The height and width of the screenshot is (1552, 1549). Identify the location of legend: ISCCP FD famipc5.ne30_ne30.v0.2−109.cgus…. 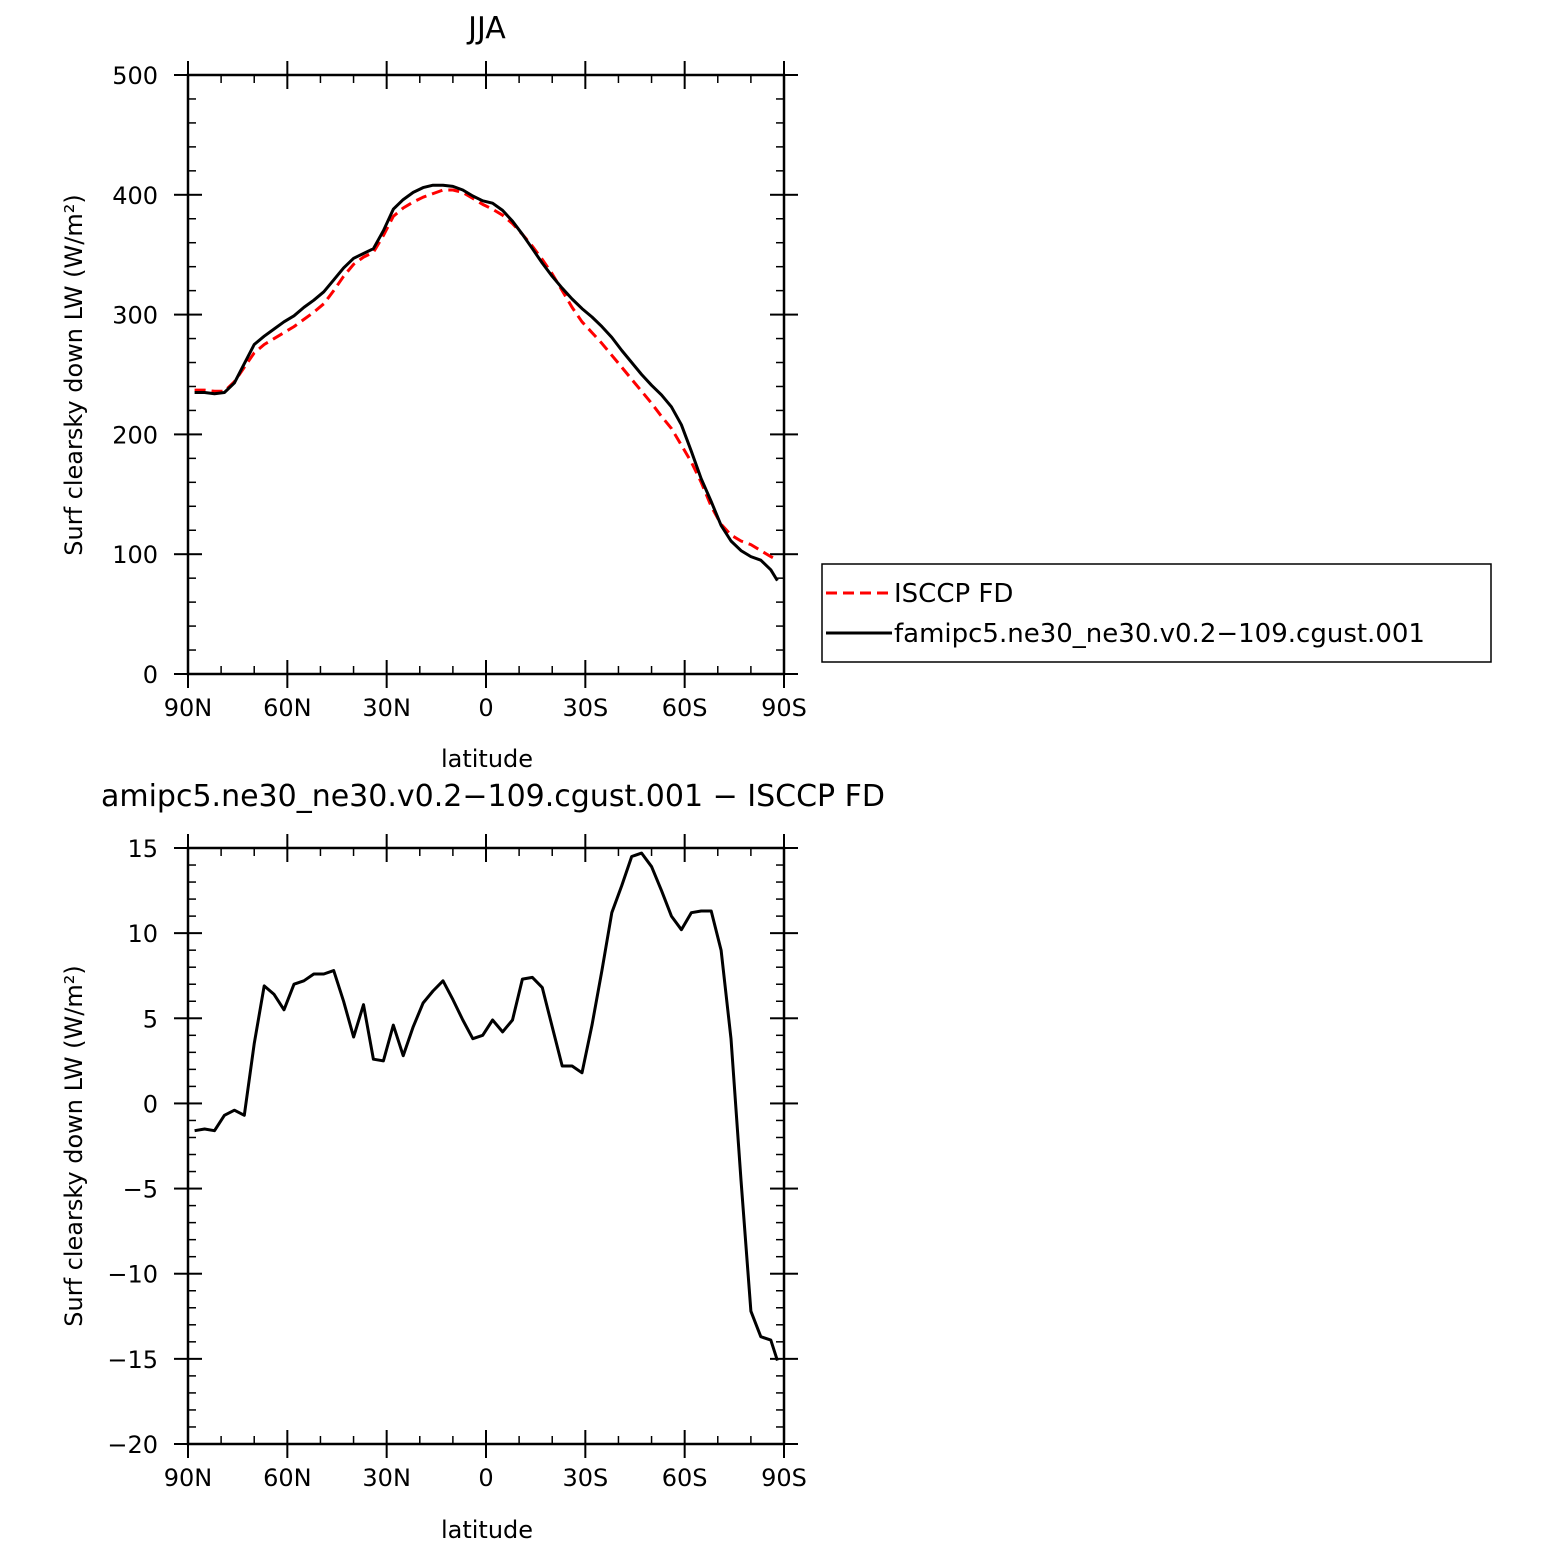
(1156, 613).